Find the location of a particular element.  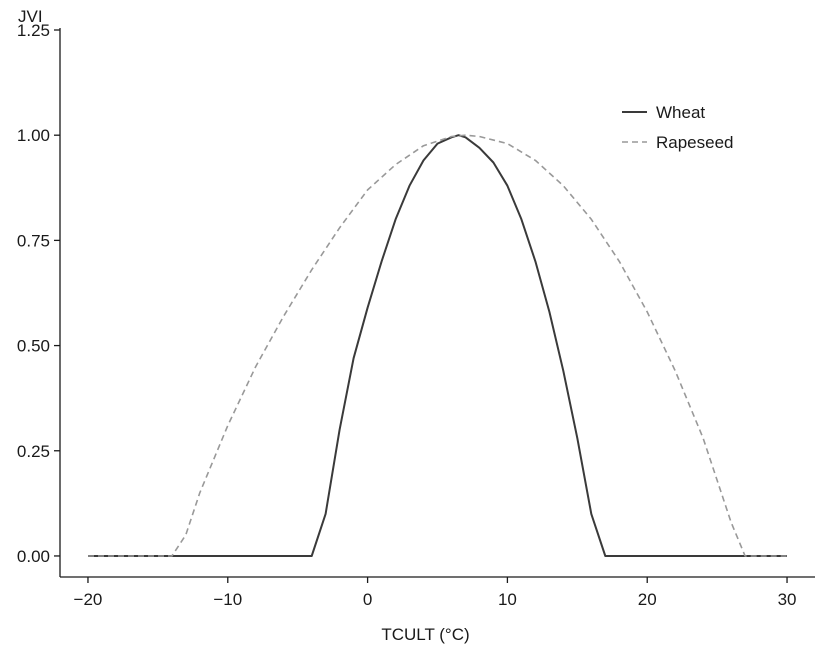

x-tick-label: 0 is located at coordinates (367, 599).